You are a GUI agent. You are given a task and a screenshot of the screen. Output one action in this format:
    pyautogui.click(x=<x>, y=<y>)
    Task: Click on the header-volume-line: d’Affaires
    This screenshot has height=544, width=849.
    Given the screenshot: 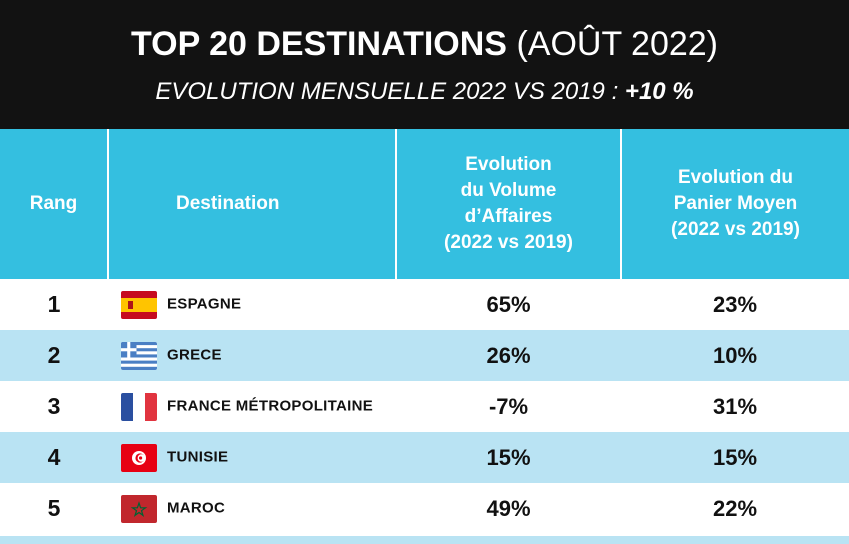 What is the action you would take?
    pyautogui.click(x=508, y=216)
    